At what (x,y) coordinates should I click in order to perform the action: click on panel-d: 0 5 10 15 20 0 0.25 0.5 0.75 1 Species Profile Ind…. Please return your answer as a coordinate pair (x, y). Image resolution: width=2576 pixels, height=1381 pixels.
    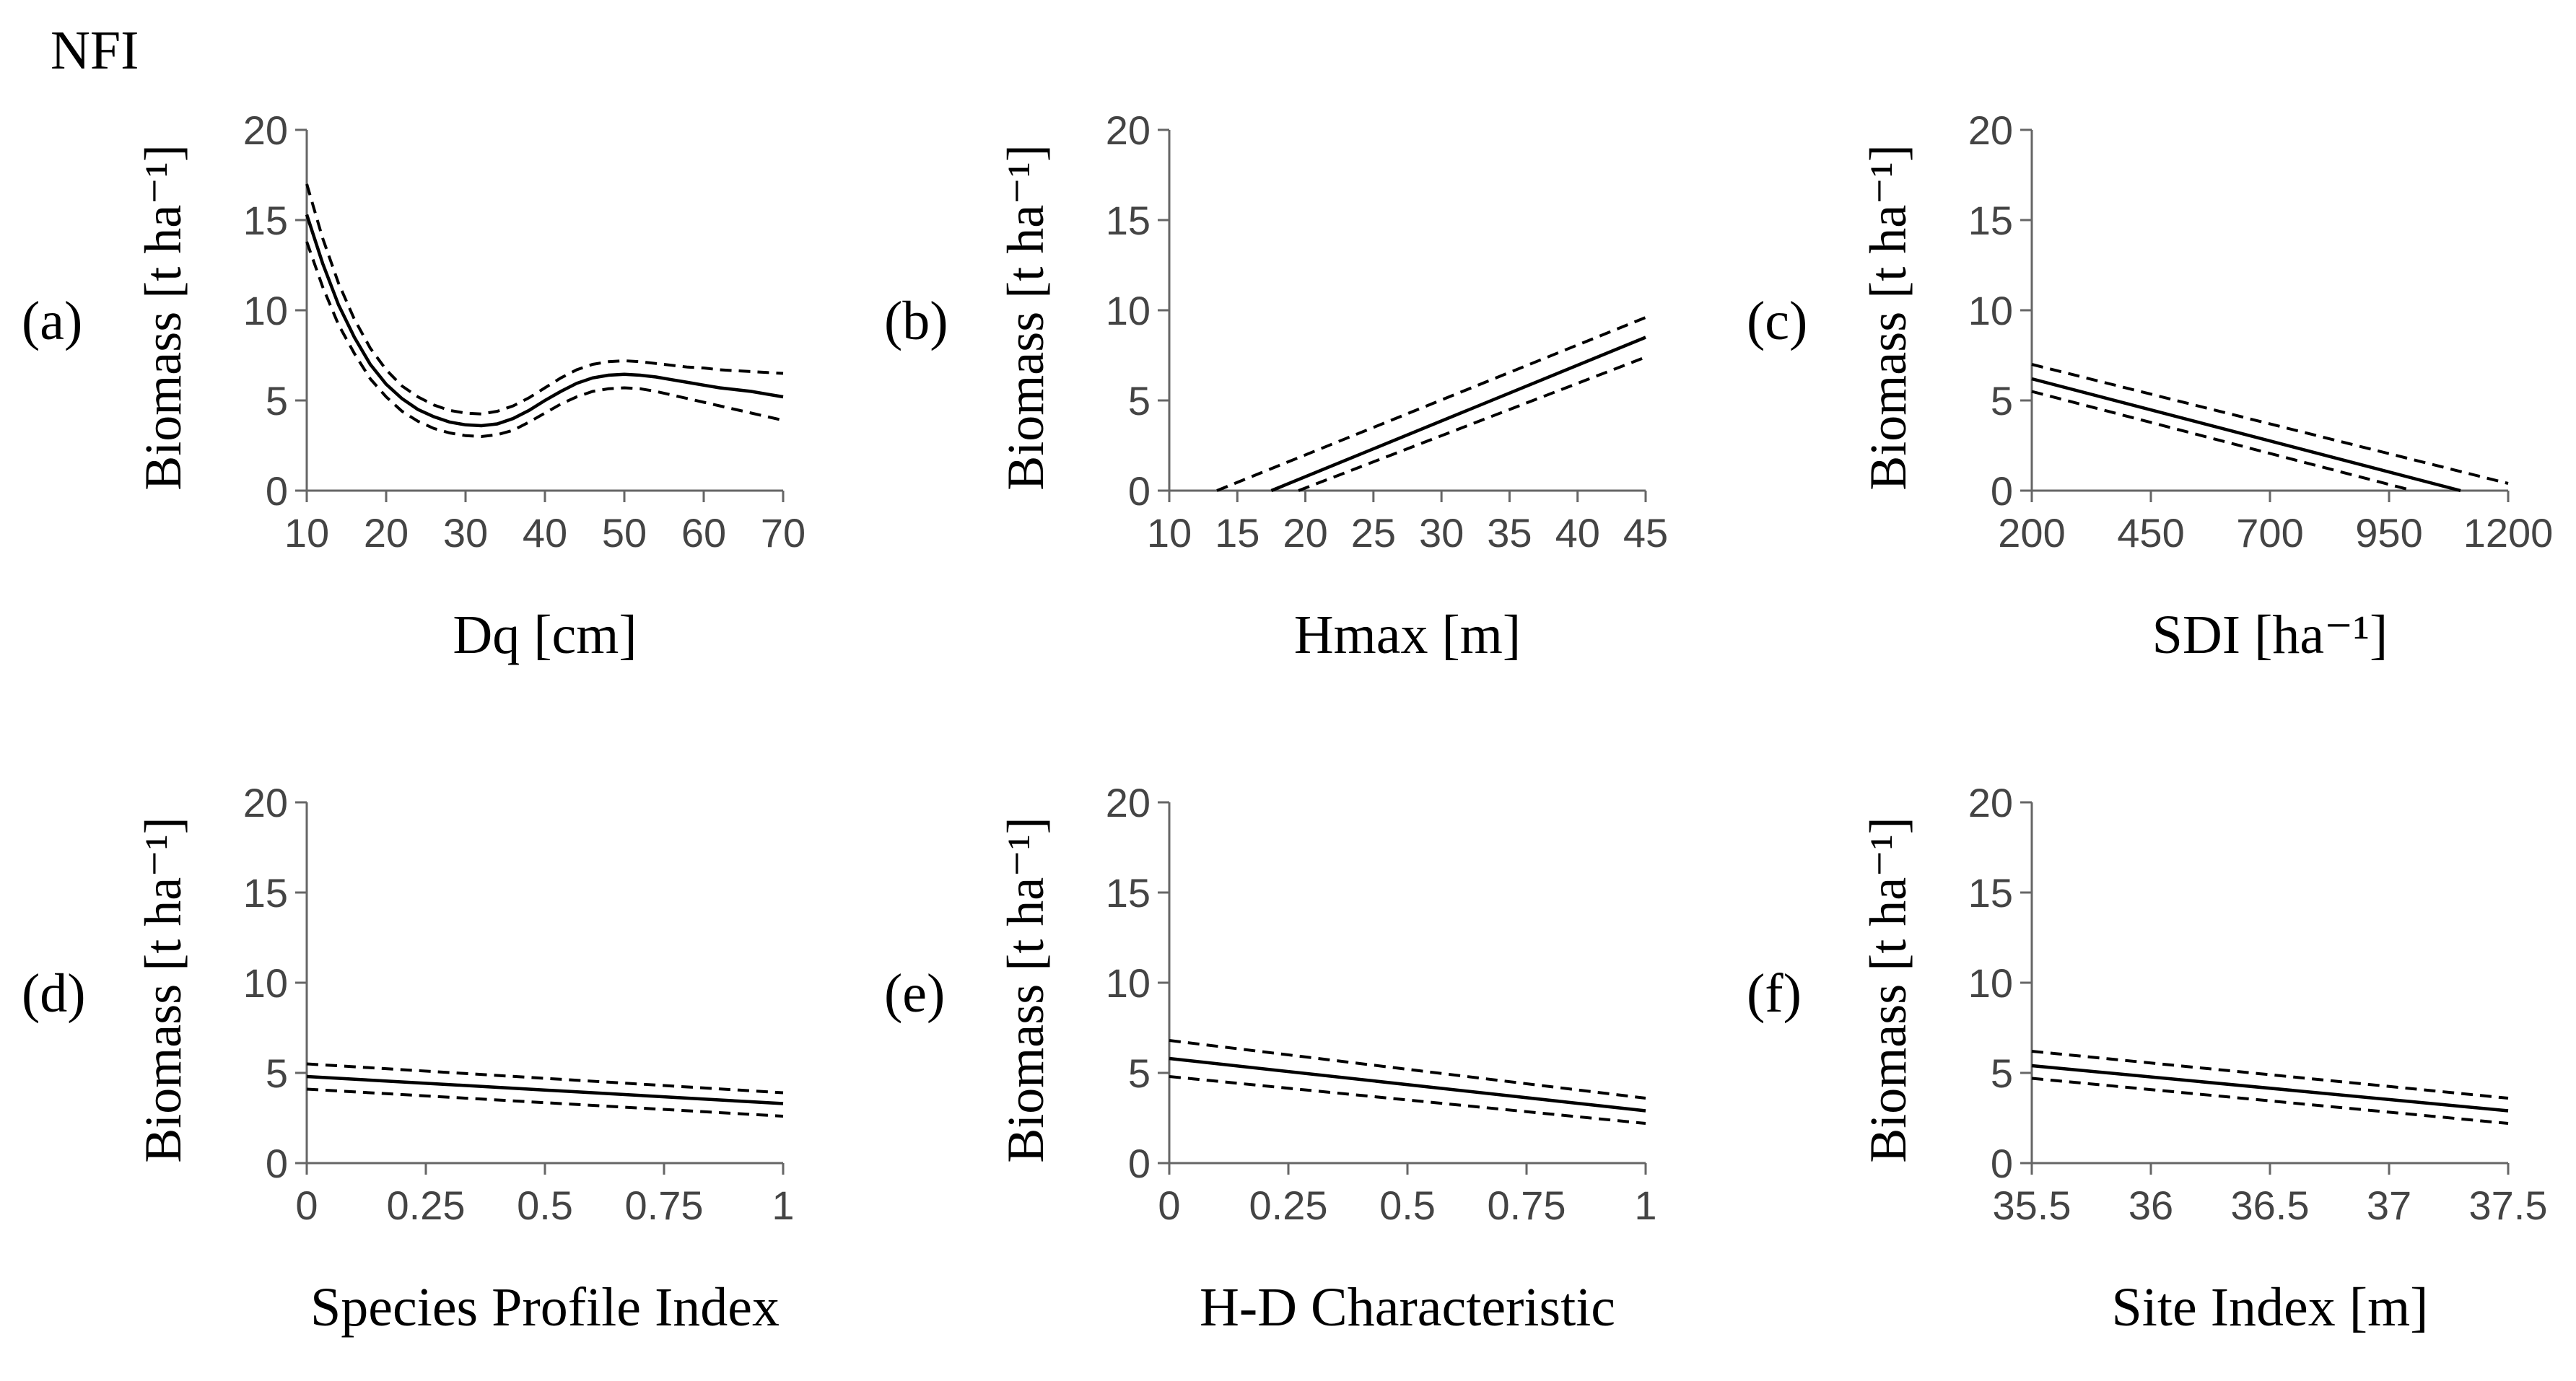
    Looking at the image, I should click on (408, 1059).